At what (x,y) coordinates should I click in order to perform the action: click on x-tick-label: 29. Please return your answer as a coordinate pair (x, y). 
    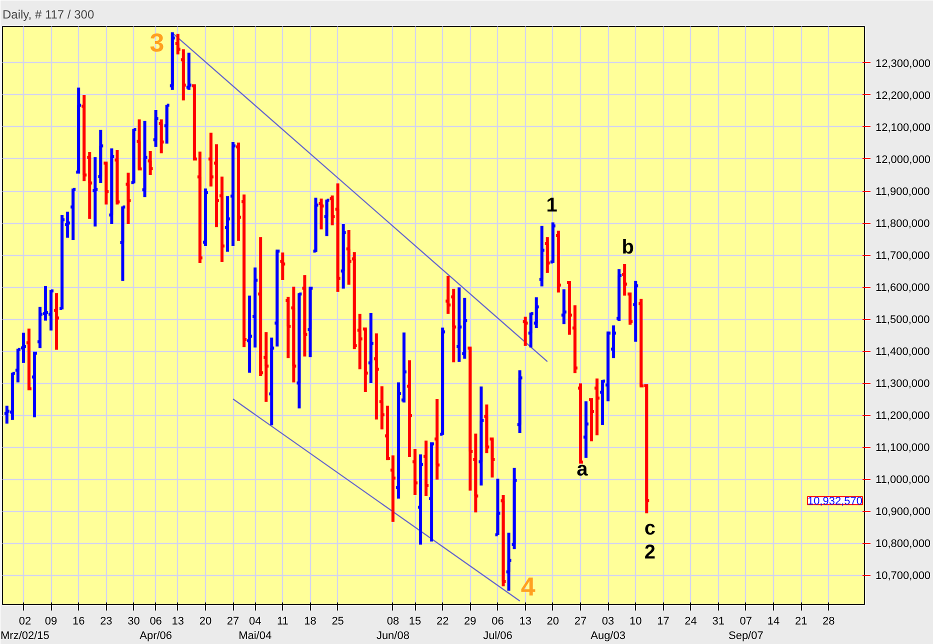
    Looking at the image, I should click on (470, 622).